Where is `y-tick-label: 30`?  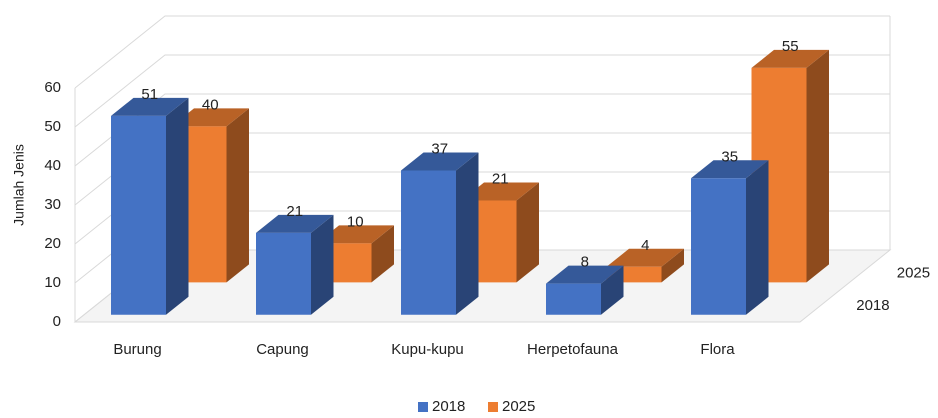 y-tick-label: 30 is located at coordinates (52, 204).